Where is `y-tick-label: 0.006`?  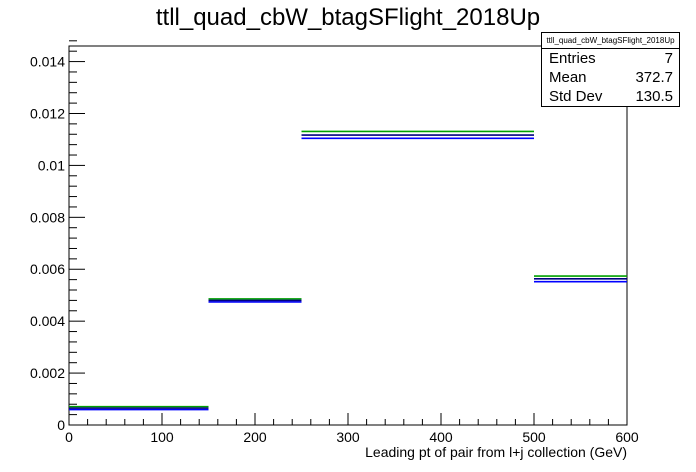 y-tick-label: 0.006 is located at coordinates (47, 269).